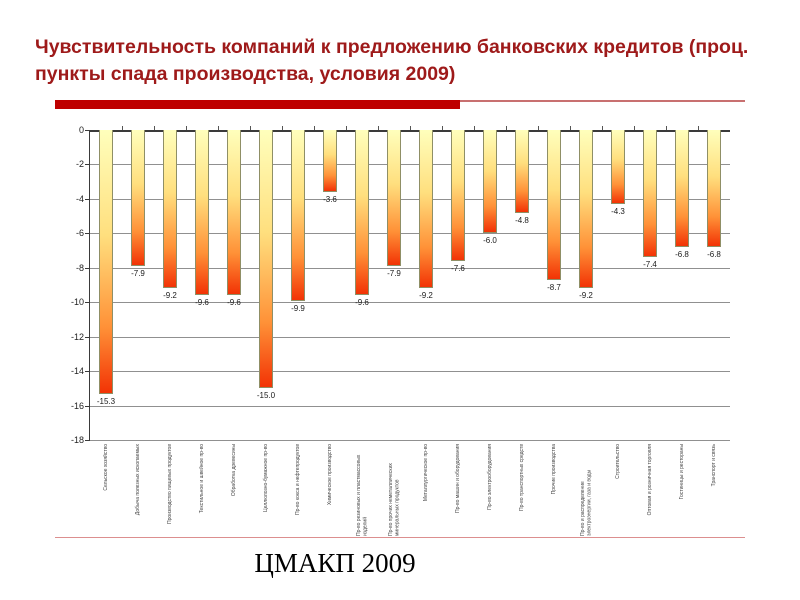 Image resolution: width=800 pixels, height=600 pixels. Describe the element at coordinates (265, 478) in the screenshot. I see `x-category-label-text: Целлюлозно-бумажное пр-во` at that location.